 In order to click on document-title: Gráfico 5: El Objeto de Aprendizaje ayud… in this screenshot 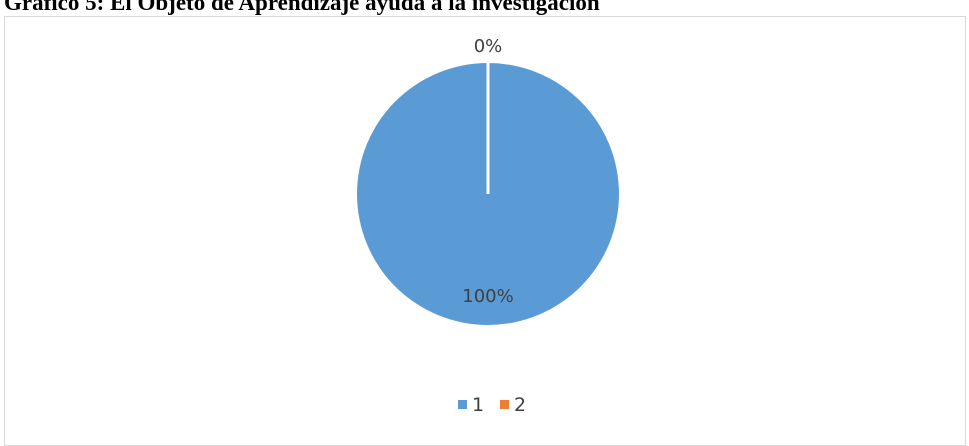, I will do `click(302, 7)`.